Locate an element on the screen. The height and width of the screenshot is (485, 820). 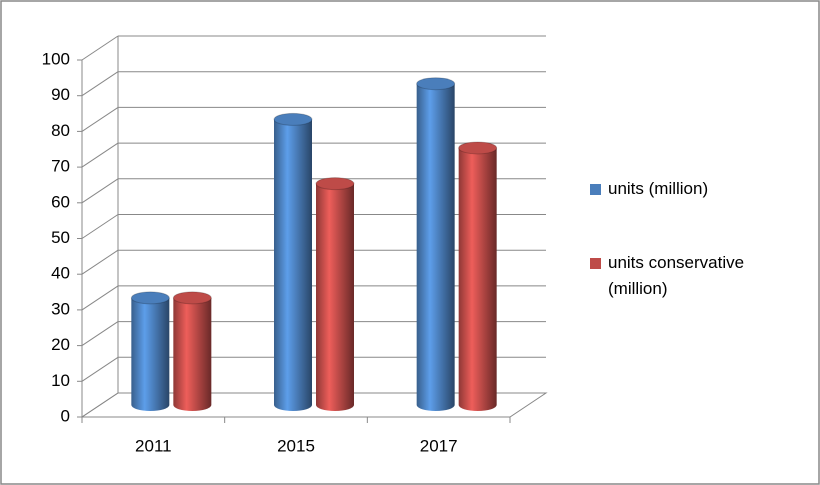
x-tick-label: 2015 is located at coordinates (296, 445).